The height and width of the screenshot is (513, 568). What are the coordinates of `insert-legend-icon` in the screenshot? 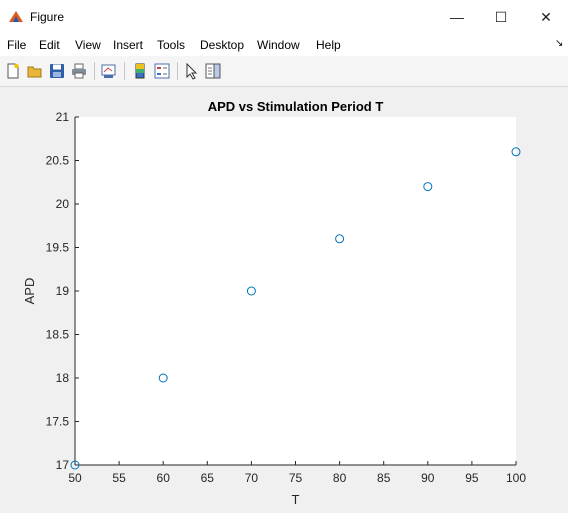 It's located at (162, 71).